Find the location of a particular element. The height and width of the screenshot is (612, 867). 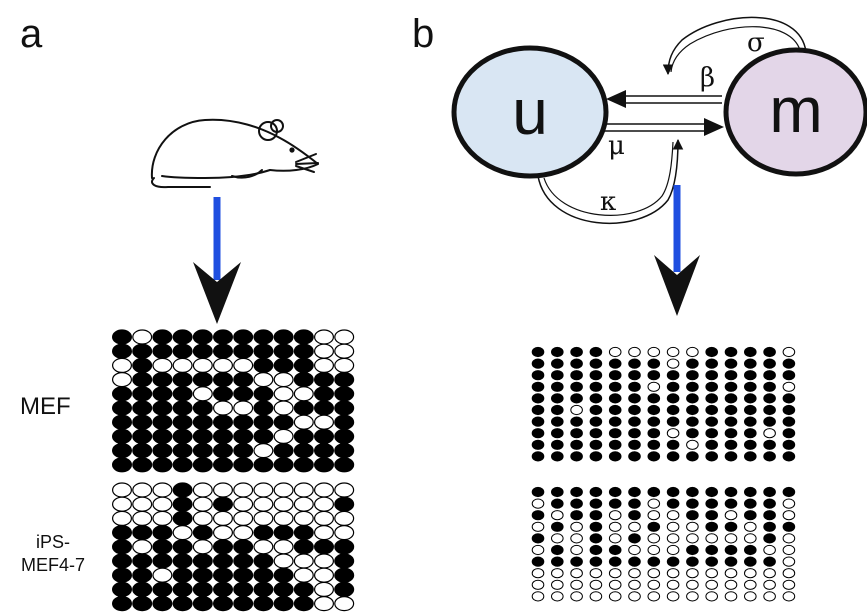

kappa-arrow is located at coordinates (610, 181).